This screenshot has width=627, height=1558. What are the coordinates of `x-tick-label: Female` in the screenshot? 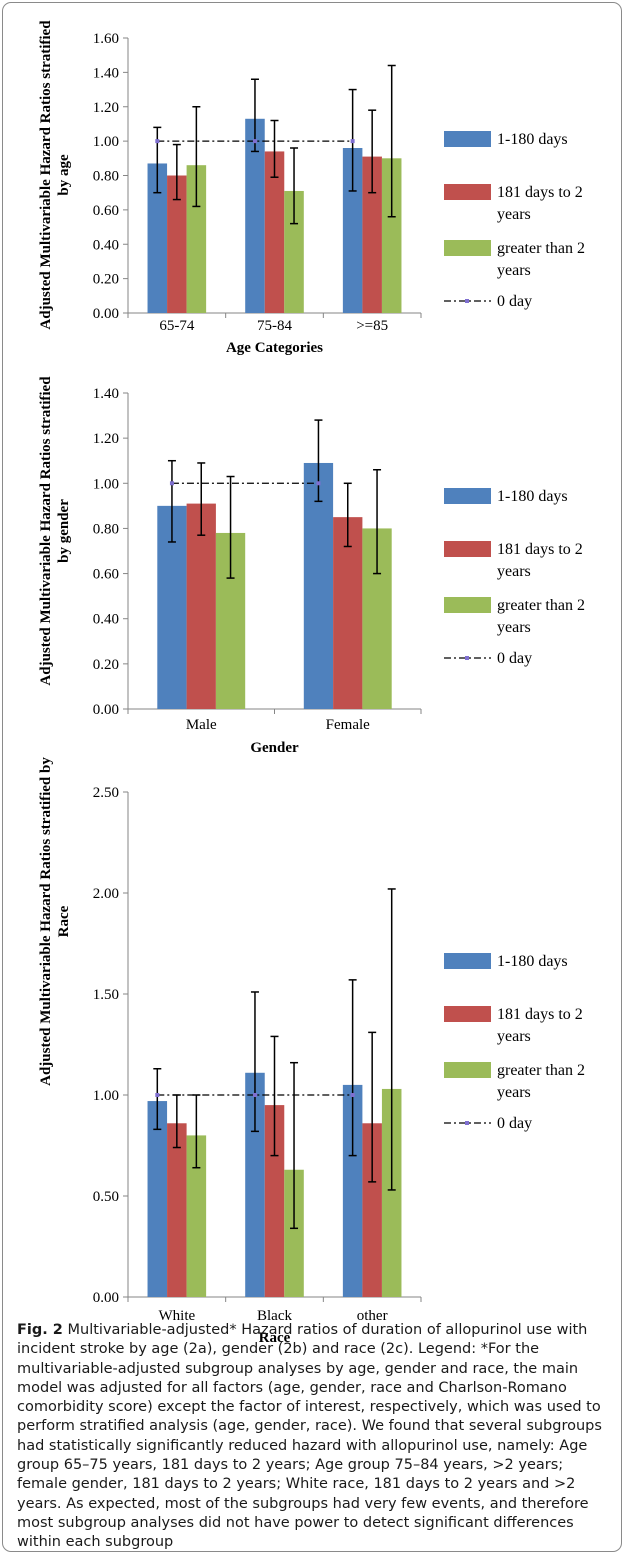 It's located at (348, 725).